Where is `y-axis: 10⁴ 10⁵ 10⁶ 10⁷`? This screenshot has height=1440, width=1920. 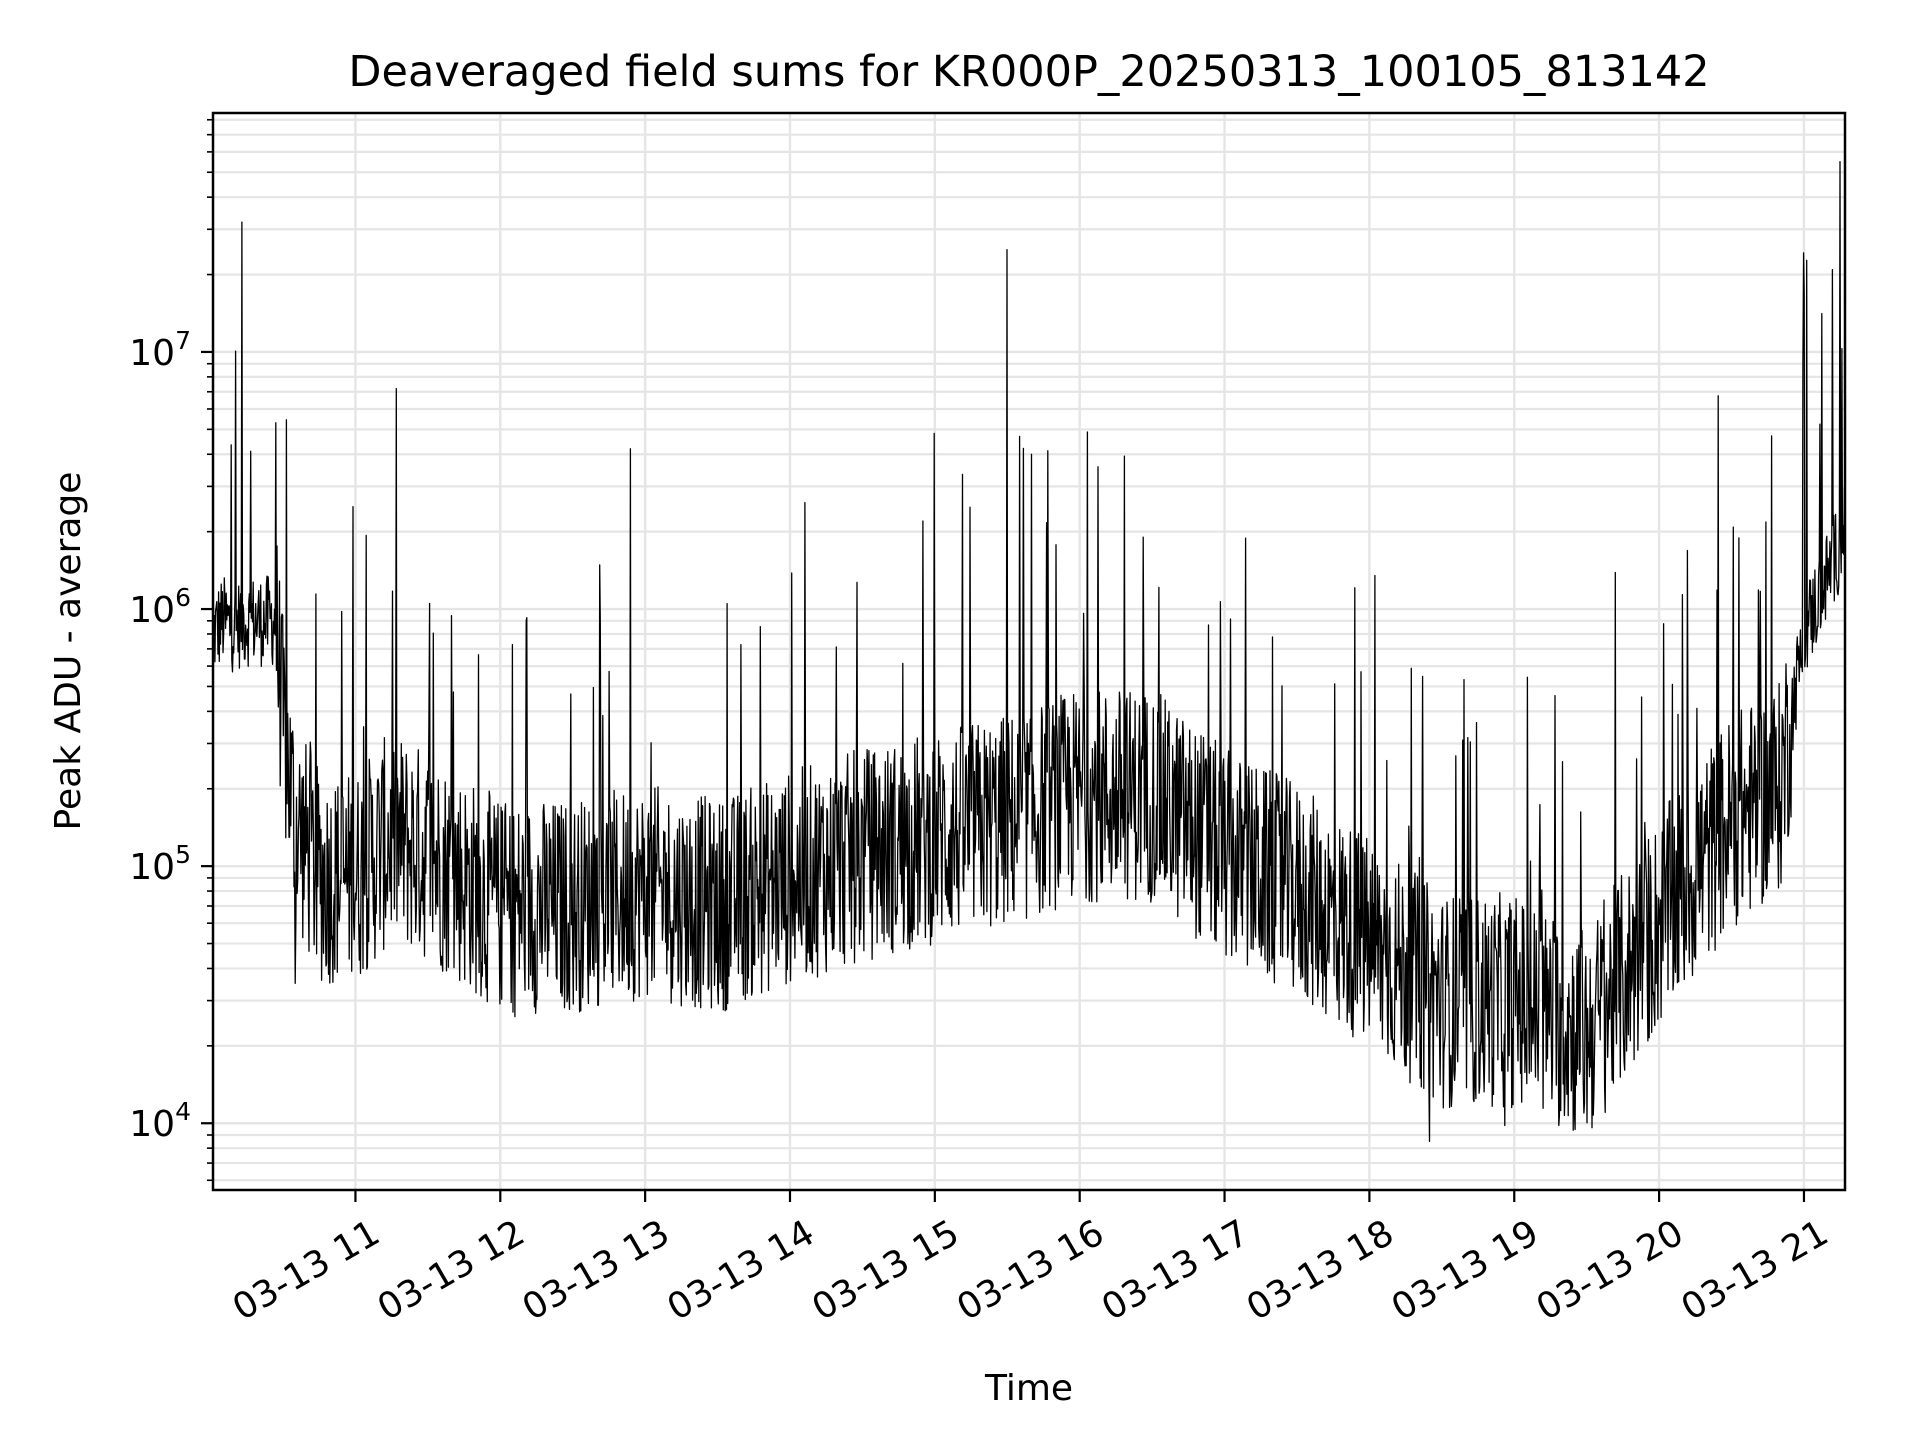 y-axis: 10⁴ 10⁵ 10⁶ 10⁷ is located at coordinates (171, 650).